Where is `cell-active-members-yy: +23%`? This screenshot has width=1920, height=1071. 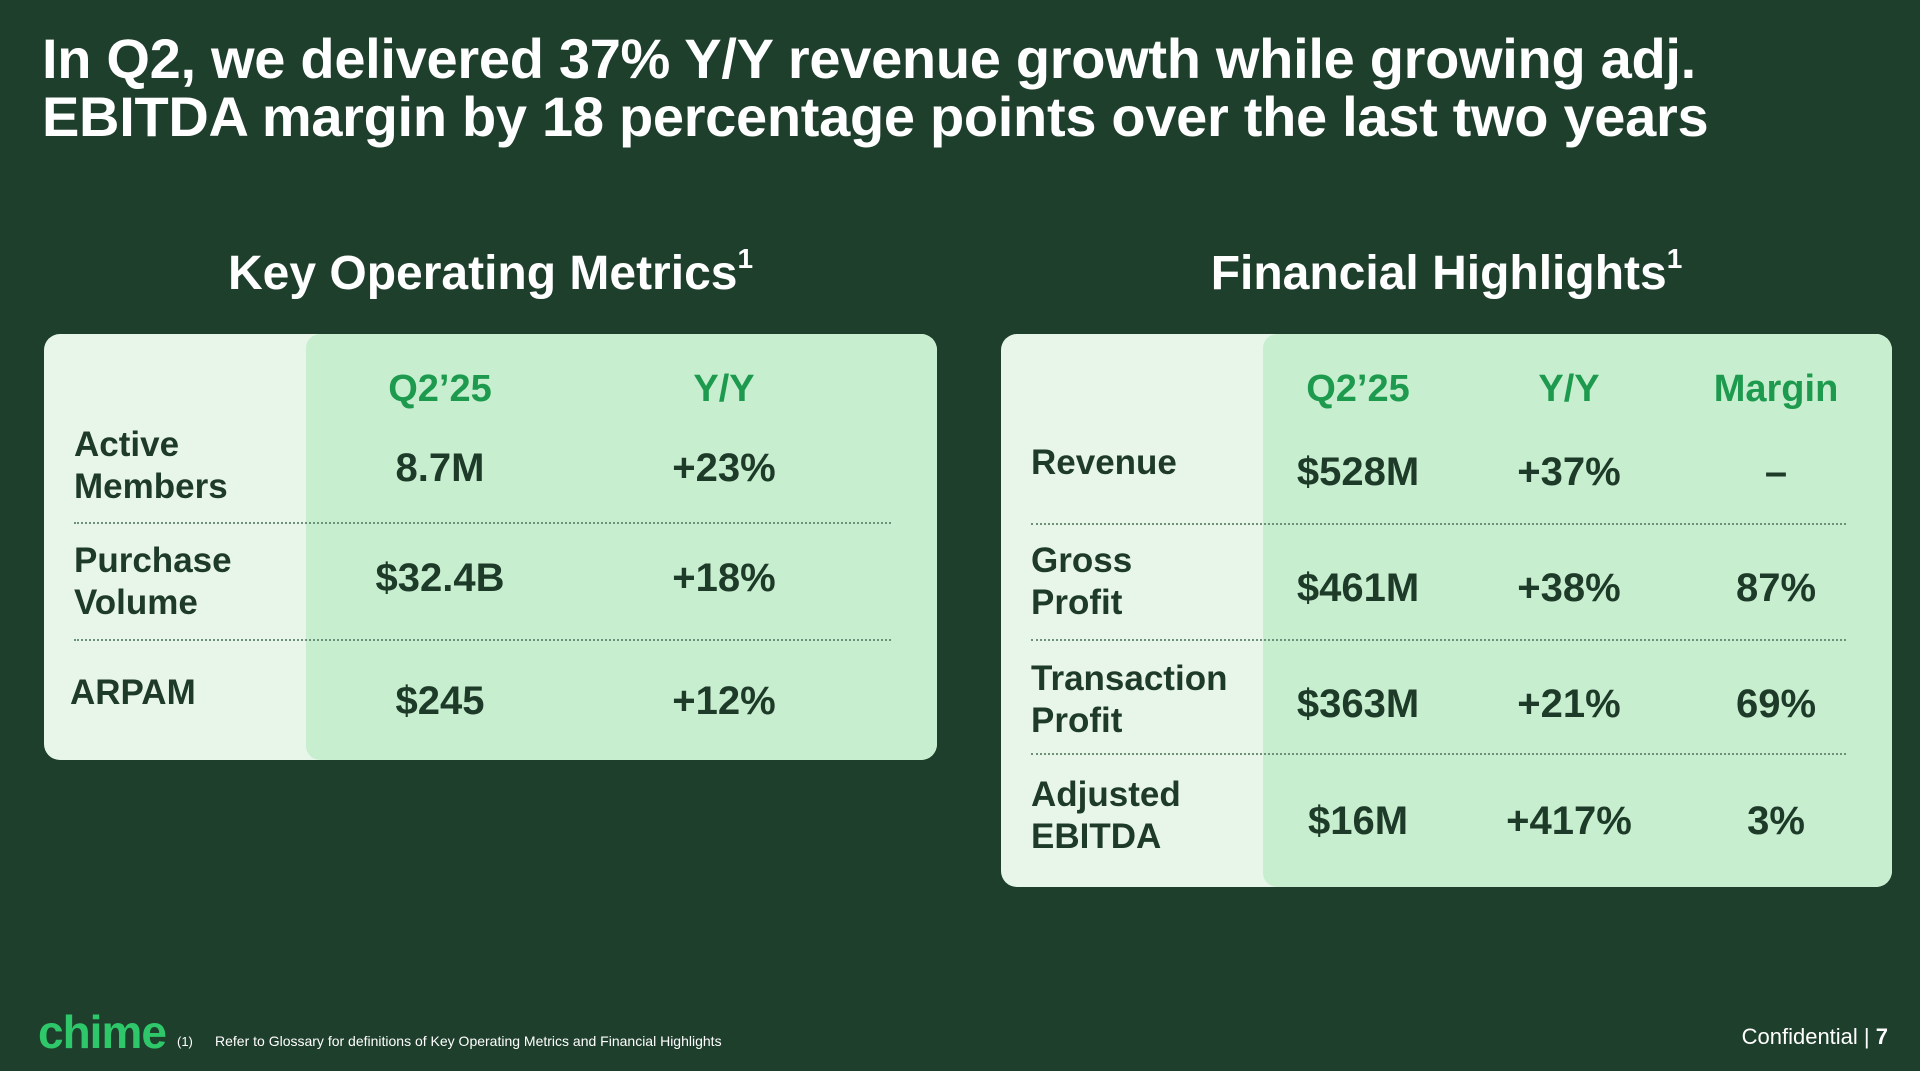 cell-active-members-yy: +23% is located at coordinates (724, 468).